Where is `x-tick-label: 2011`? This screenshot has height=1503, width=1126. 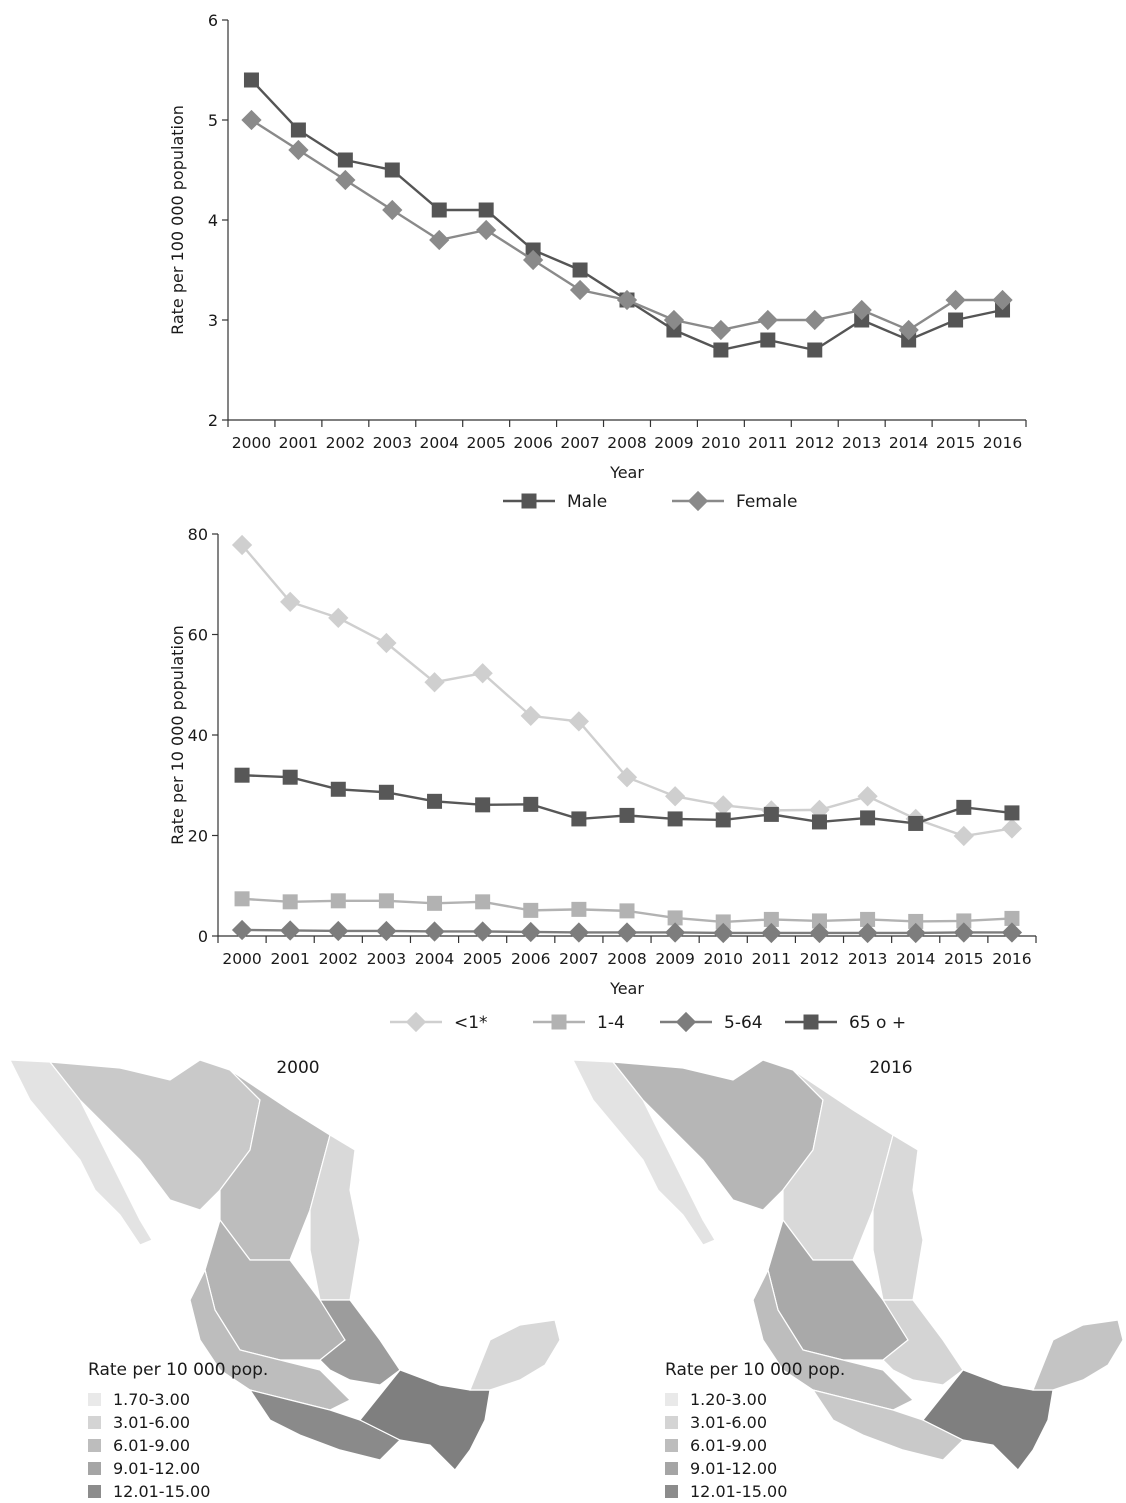 x-tick-label: 2011 is located at coordinates (771, 959).